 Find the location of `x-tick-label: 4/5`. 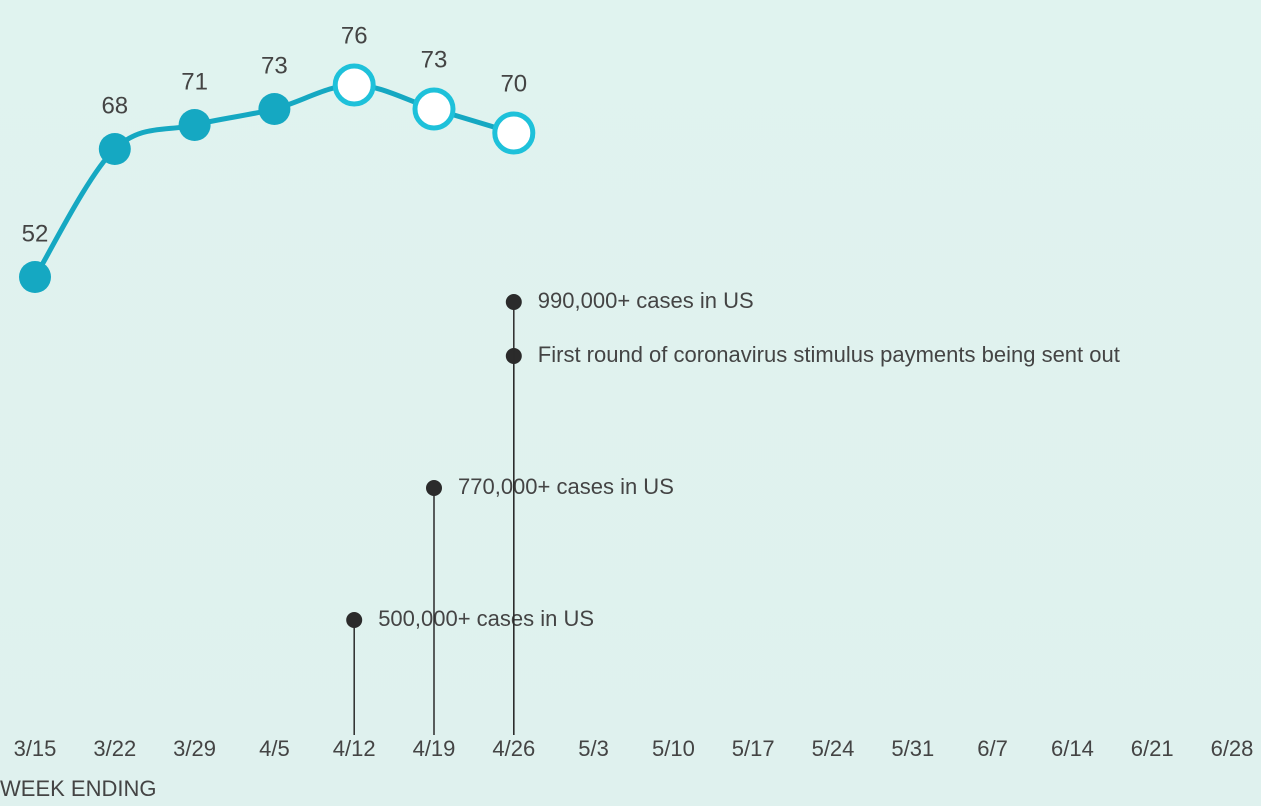

x-tick-label: 4/5 is located at coordinates (274, 748).